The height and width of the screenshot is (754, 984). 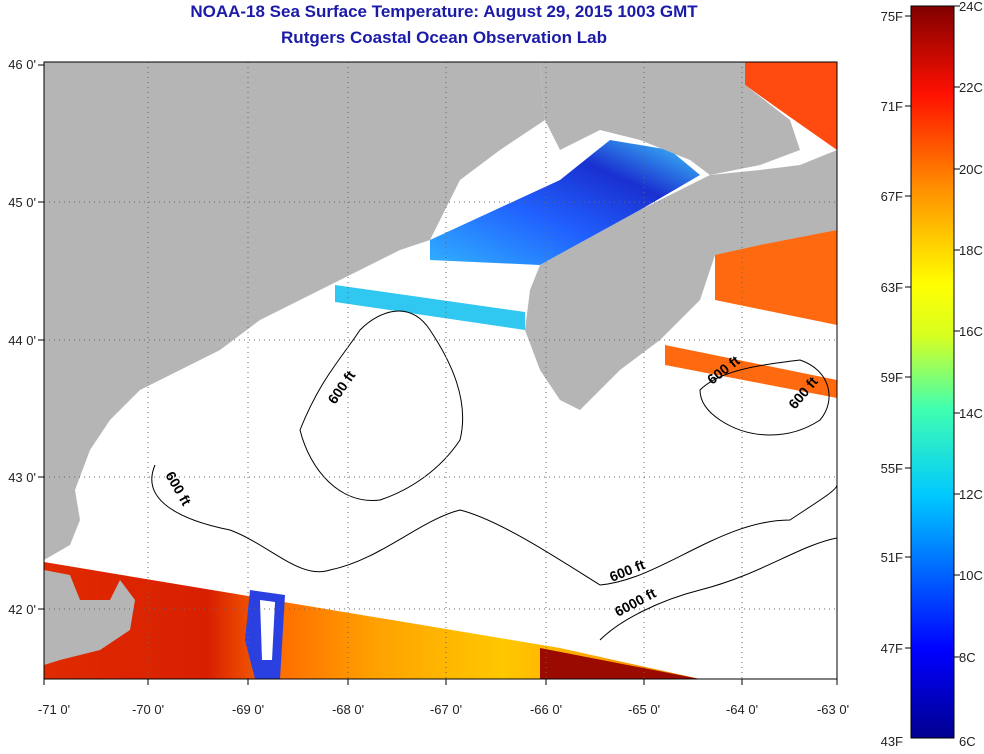 What do you see at coordinates (892, 557) in the screenshot?
I see `colorbar-f-label: 51F` at bounding box center [892, 557].